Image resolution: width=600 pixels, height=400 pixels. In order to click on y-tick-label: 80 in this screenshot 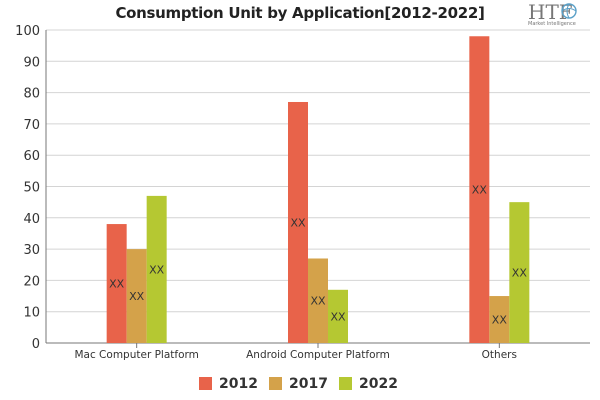, I will do `click(31, 94)`.